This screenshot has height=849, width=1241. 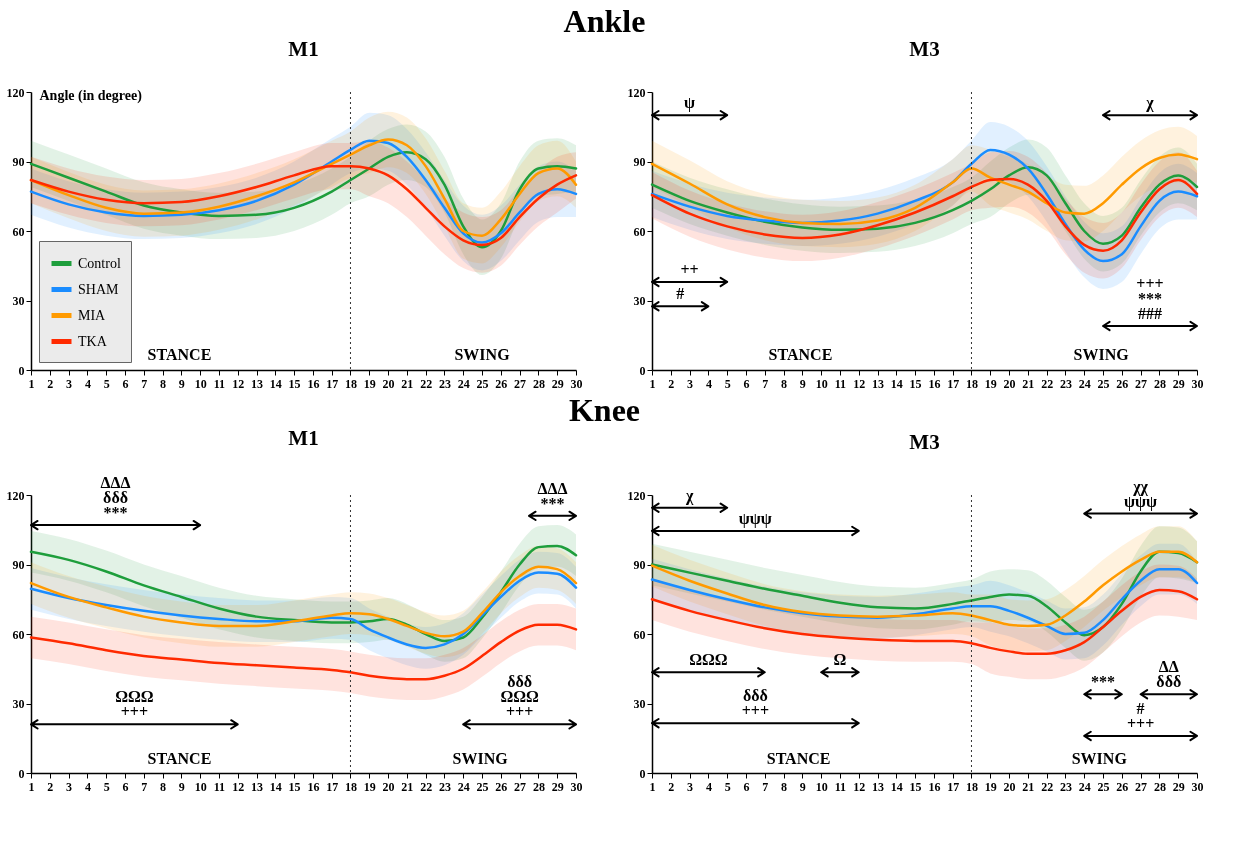 I want to click on x-tick-label: 11, so click(x=219, y=383).